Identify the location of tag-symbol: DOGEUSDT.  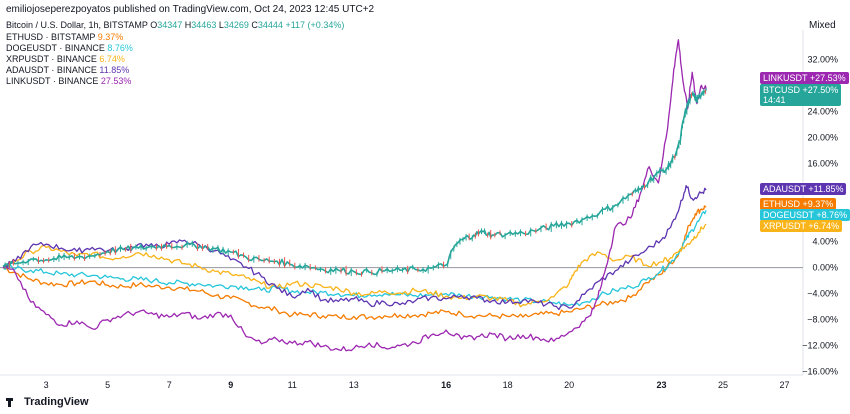
(788, 215).